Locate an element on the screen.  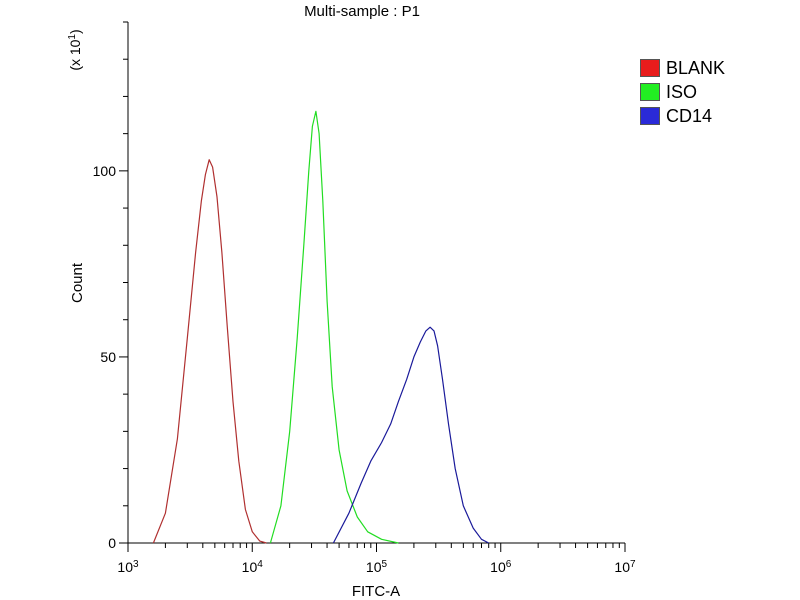
svg-text: (x 101) is located at coordinates (75, 49).